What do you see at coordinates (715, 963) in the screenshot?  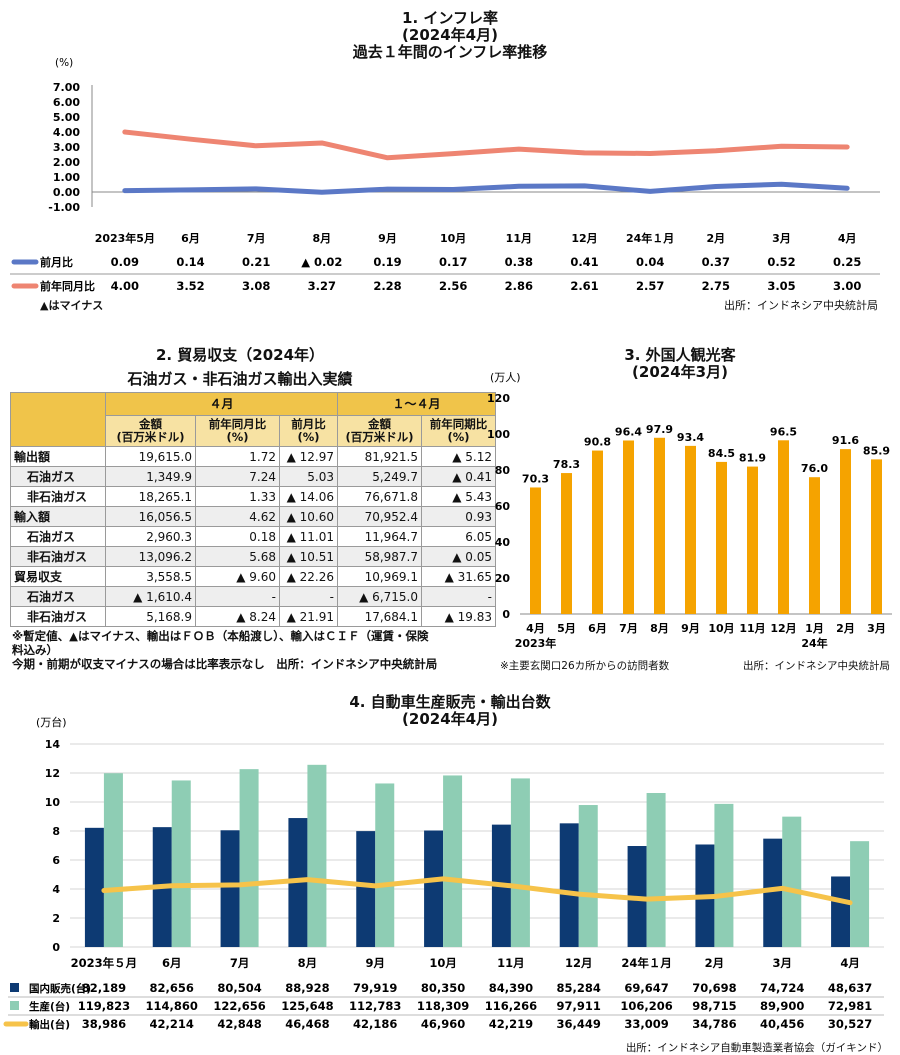 I see `auto-xtick: 2月` at bounding box center [715, 963].